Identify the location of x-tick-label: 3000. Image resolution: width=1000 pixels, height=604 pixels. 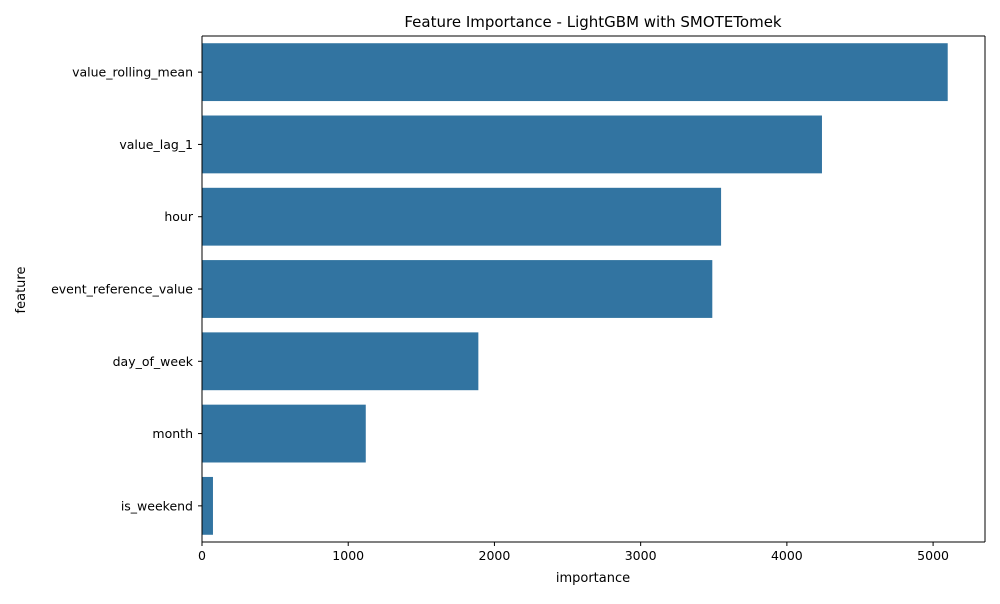
(641, 555).